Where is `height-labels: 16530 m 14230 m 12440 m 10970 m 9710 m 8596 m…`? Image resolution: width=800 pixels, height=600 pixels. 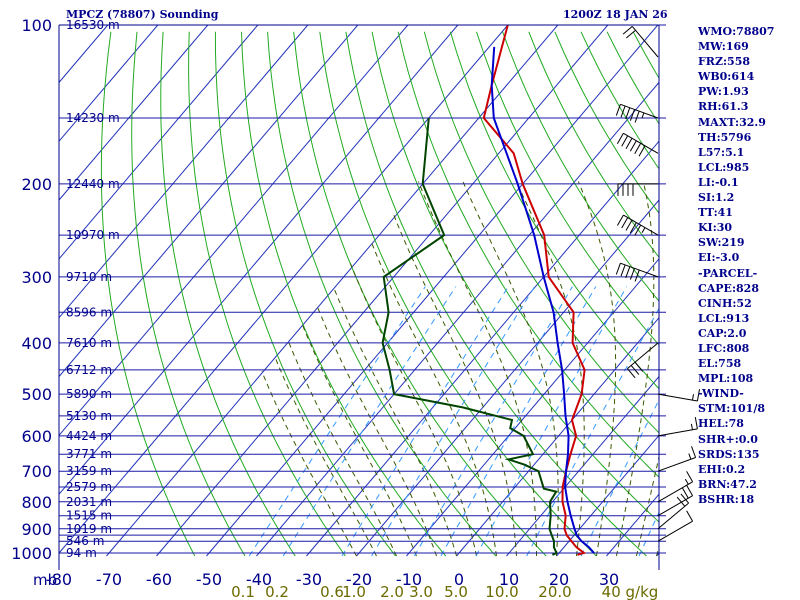
height-labels: 16530 m 14230 m 12440 m 10970 m 9710 m 8596 m… is located at coordinates (93, 289).